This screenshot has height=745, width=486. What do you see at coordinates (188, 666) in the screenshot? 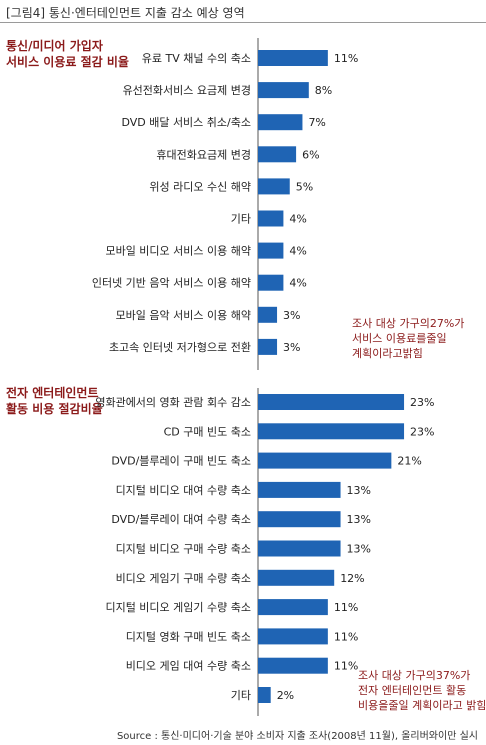
I see `category-label: 비디오 게임 대여 수량 축소` at bounding box center [188, 666].